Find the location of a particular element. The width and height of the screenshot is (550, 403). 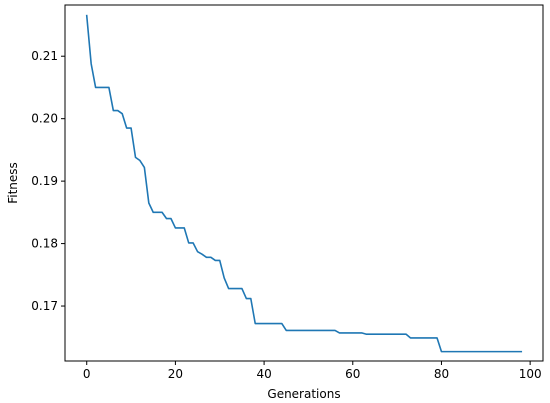

y-axis: 0.17 0.18 0.19 0.20 0.21 is located at coordinates (48, 181).